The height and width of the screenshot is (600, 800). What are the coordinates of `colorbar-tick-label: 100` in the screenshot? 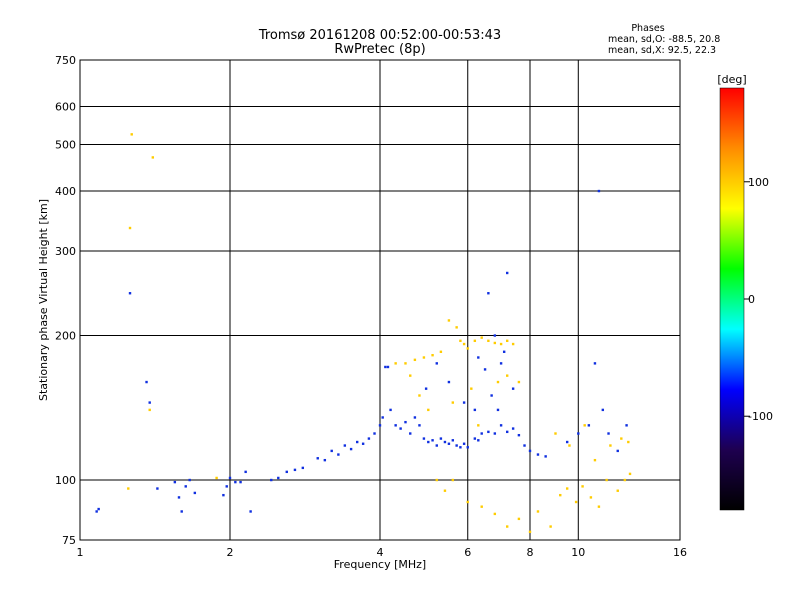 It's located at (758, 182).